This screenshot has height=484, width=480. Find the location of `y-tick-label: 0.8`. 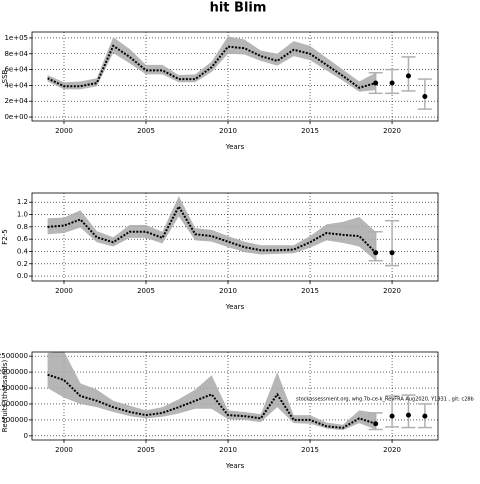

y-tick-label: 0.8 is located at coordinates (22, 227).